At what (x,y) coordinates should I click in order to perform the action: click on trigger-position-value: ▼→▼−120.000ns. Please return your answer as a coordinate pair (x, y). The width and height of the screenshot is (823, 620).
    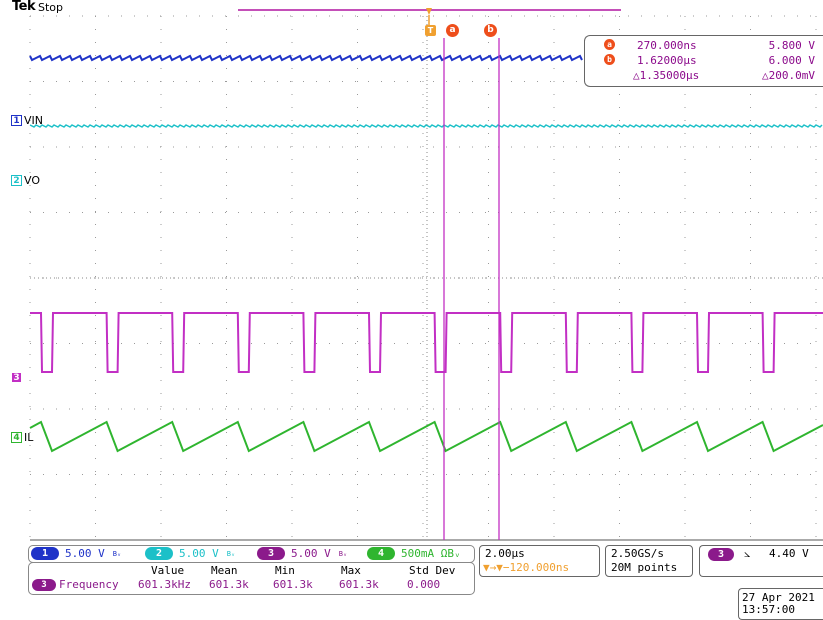
    Looking at the image, I should click on (526, 567).